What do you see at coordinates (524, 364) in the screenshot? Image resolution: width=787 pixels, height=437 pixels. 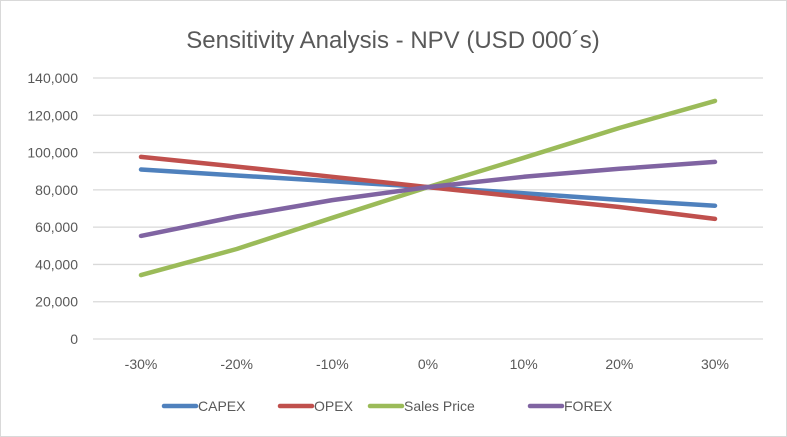 I see `x-tick-label: 10%` at bounding box center [524, 364].